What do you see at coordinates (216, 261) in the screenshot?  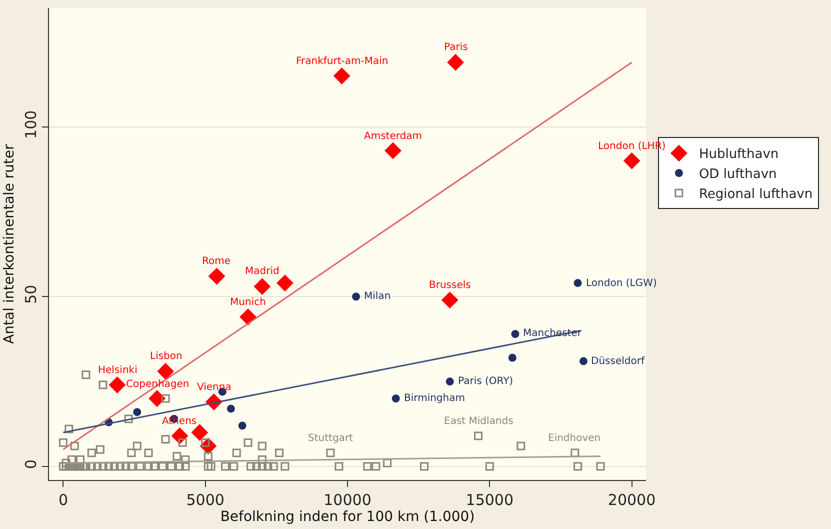 I see `annotation: Rome` at bounding box center [216, 261].